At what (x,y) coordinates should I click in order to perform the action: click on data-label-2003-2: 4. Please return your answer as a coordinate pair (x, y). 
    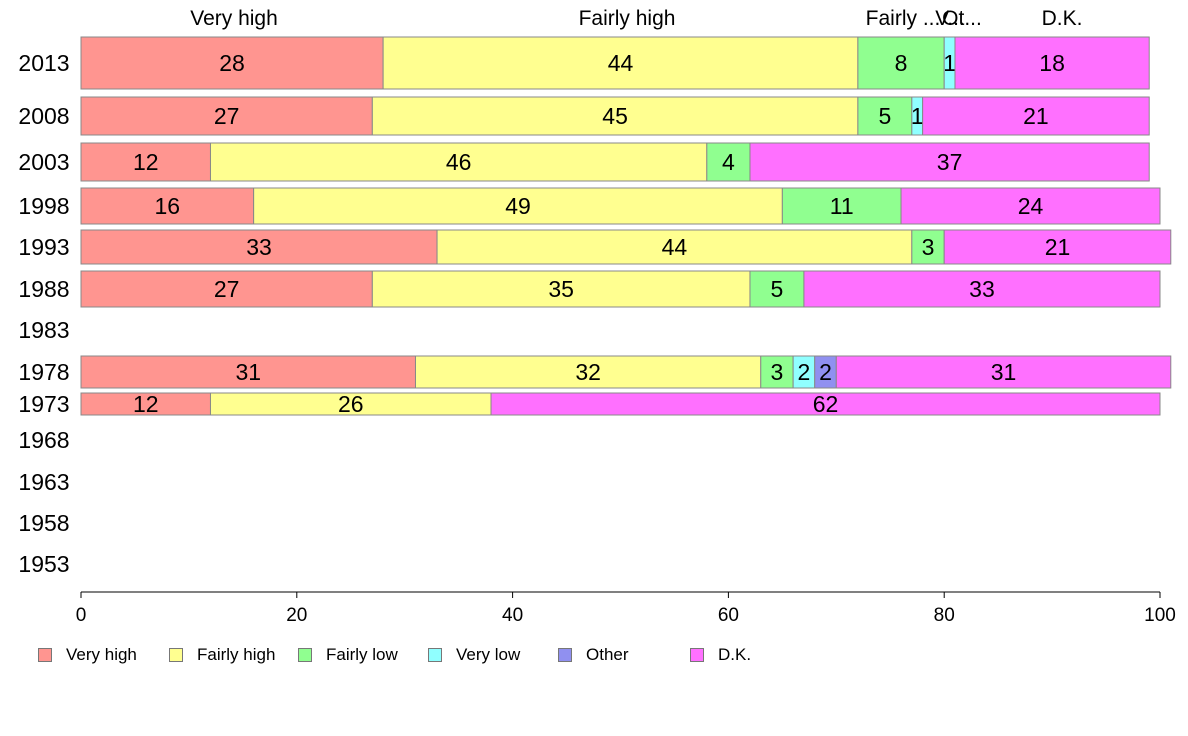
    Looking at the image, I should click on (728, 162).